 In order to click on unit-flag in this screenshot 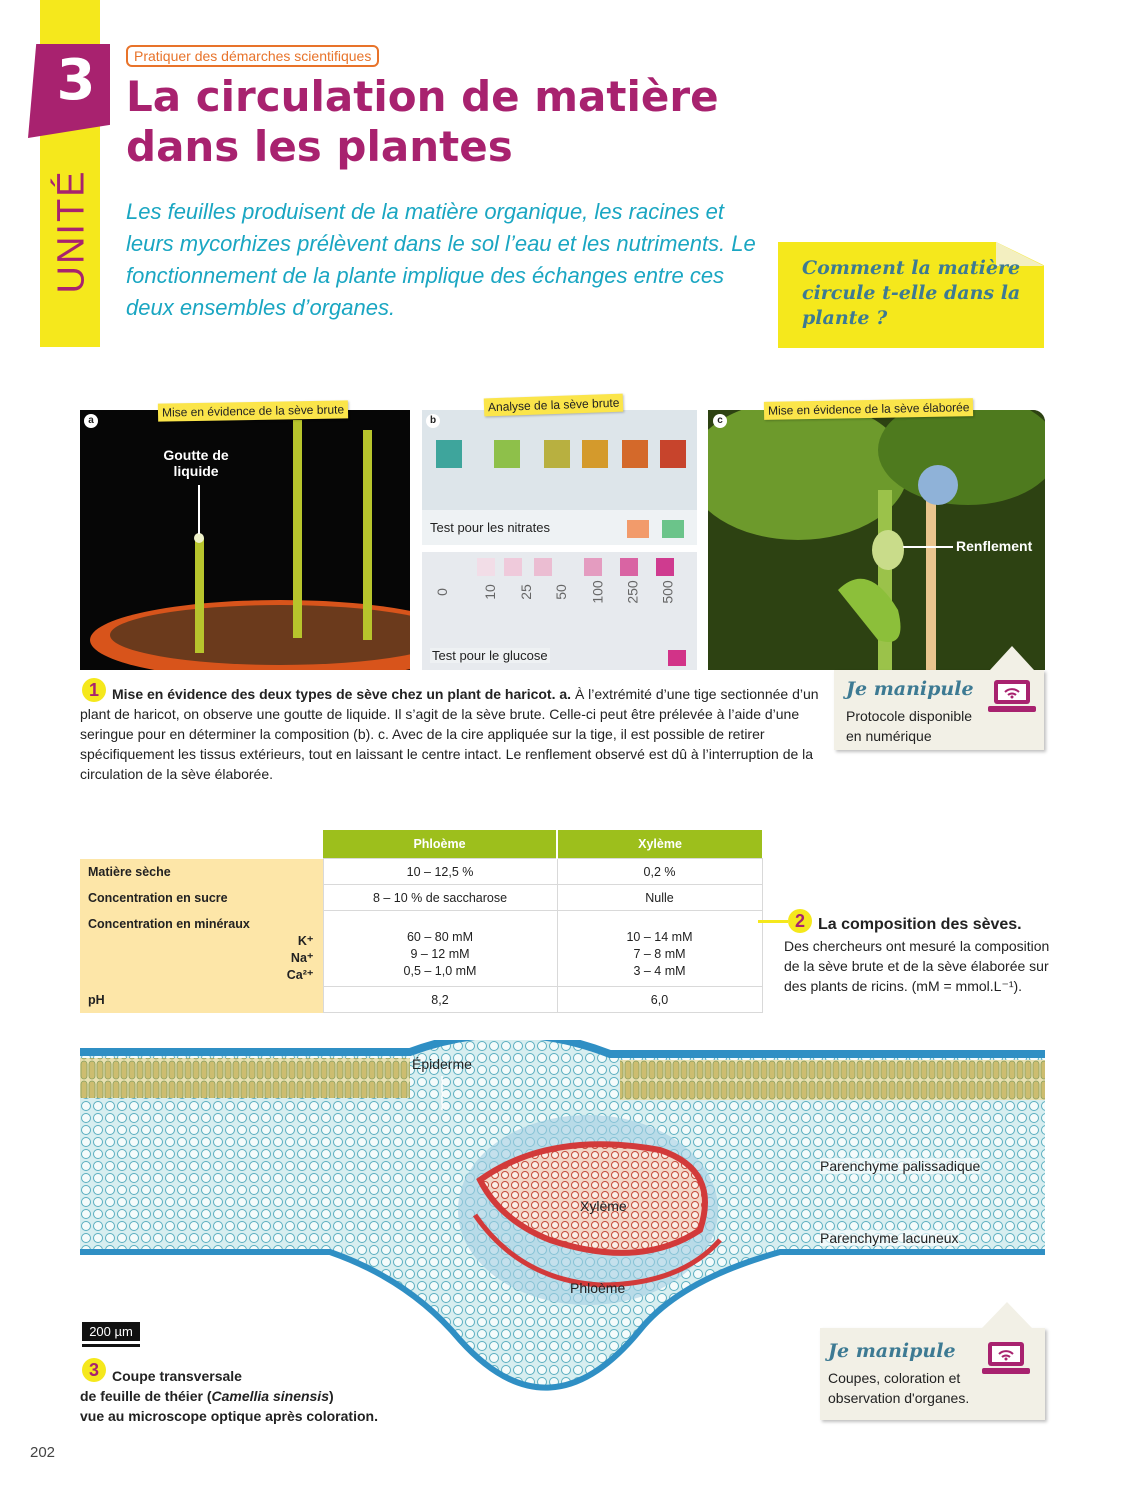, I will do `click(69, 91)`.